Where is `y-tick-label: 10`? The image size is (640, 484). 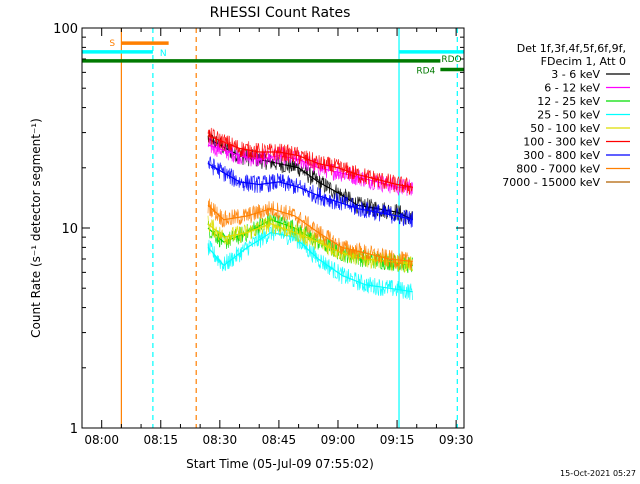 y-tick-label: 10 is located at coordinates (69, 229).